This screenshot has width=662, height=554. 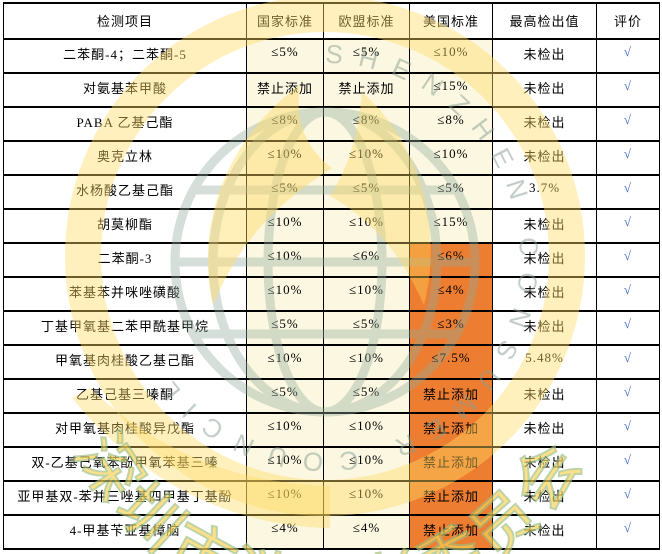 I want to click on table-row: 双-乙基己氧苯酚甲氧苯基三嗪 ≤10% ≤10% 禁止添加 未检出 √, so click(x=331, y=464).